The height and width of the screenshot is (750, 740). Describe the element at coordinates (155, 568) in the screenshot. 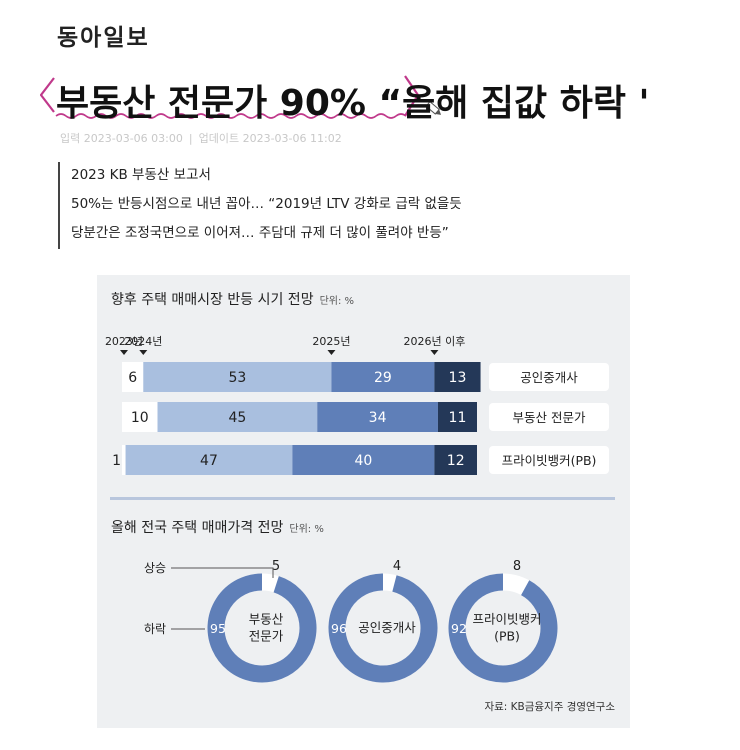

I see `rise-label: 상승` at that location.